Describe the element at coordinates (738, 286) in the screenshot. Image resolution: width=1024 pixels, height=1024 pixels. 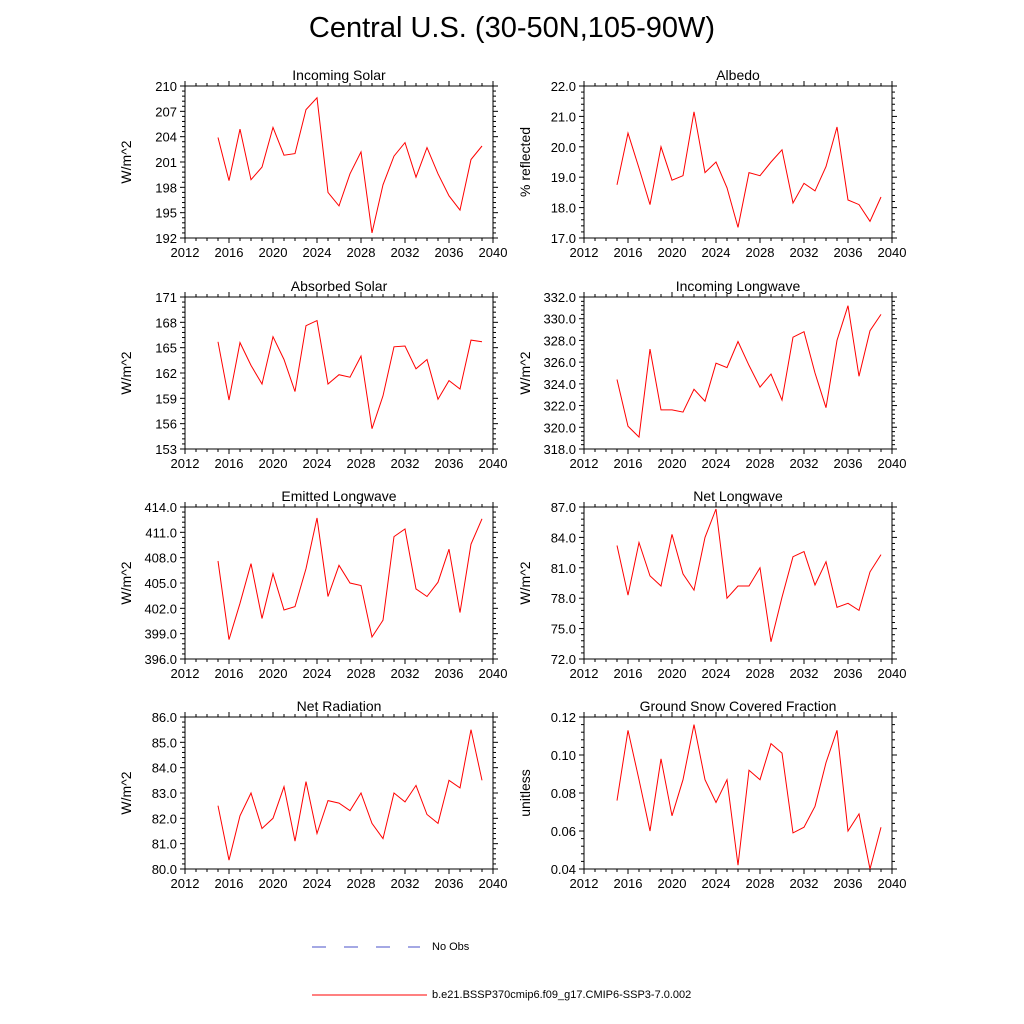
I see `chart-title: Incoming Longwave` at that location.